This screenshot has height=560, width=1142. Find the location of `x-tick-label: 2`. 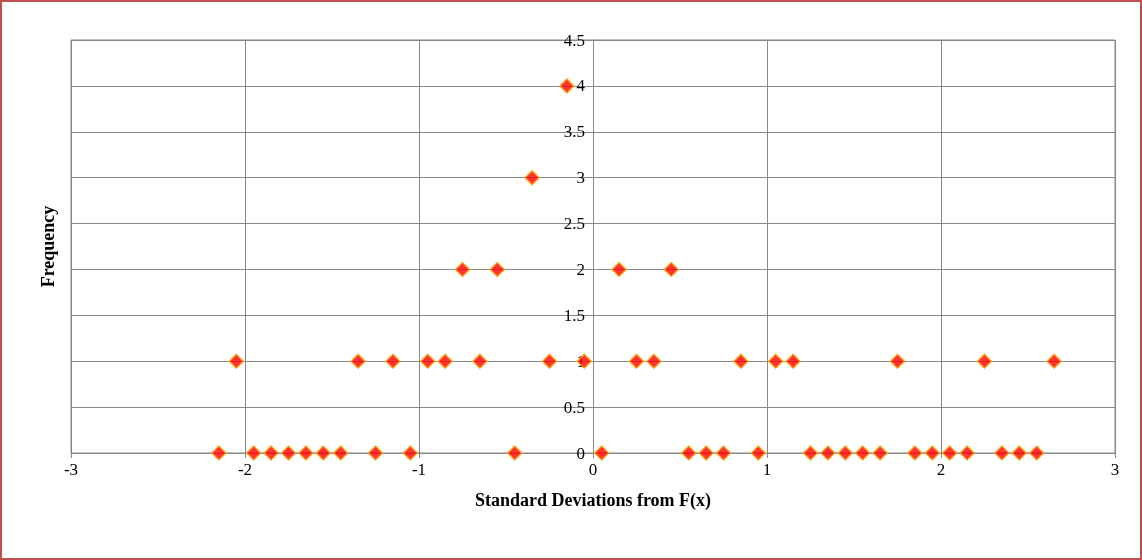

x-tick-label: 2 is located at coordinates (941, 469).